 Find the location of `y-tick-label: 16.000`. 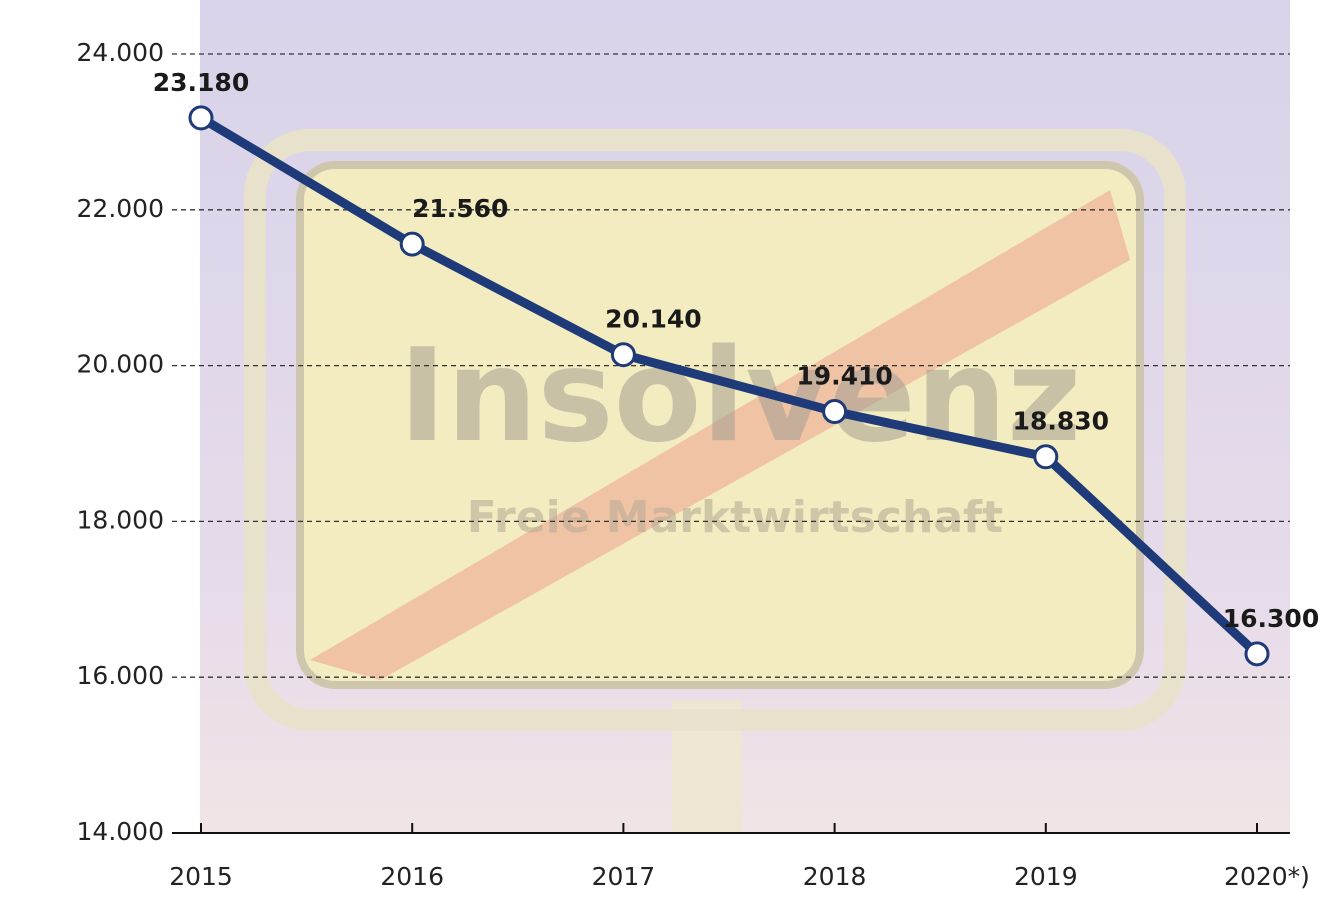

y-tick-label: 16.000 is located at coordinates (120, 675).